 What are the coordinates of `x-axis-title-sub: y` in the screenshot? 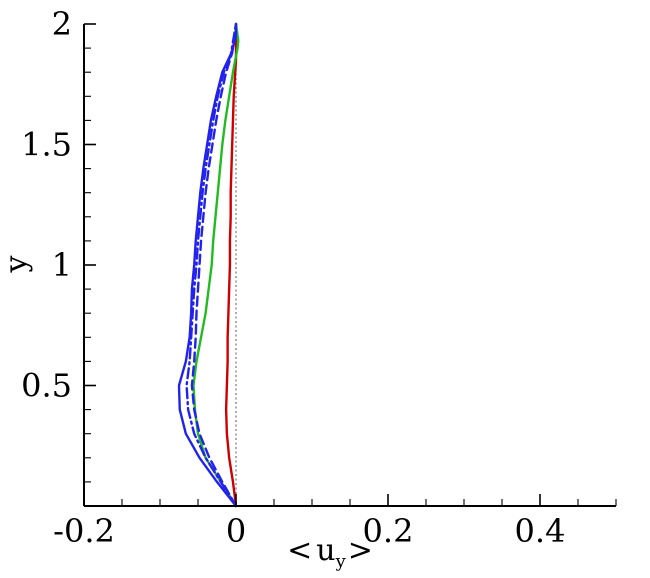 It's located at (341, 561).